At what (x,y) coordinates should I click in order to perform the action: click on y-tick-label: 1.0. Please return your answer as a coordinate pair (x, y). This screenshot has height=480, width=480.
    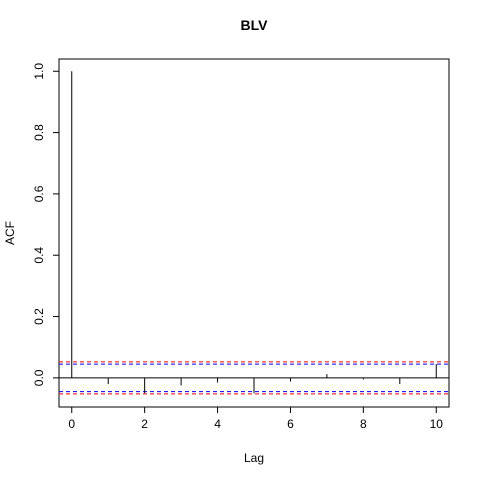
    Looking at the image, I should click on (39, 71).